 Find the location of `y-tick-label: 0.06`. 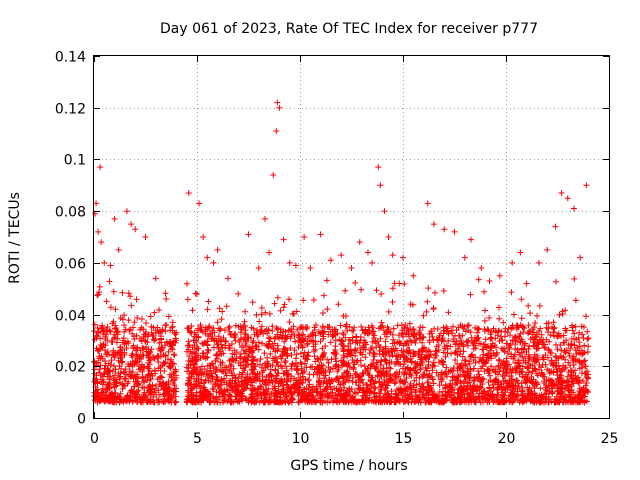

y-tick-label: 0.06 is located at coordinates (70, 265).